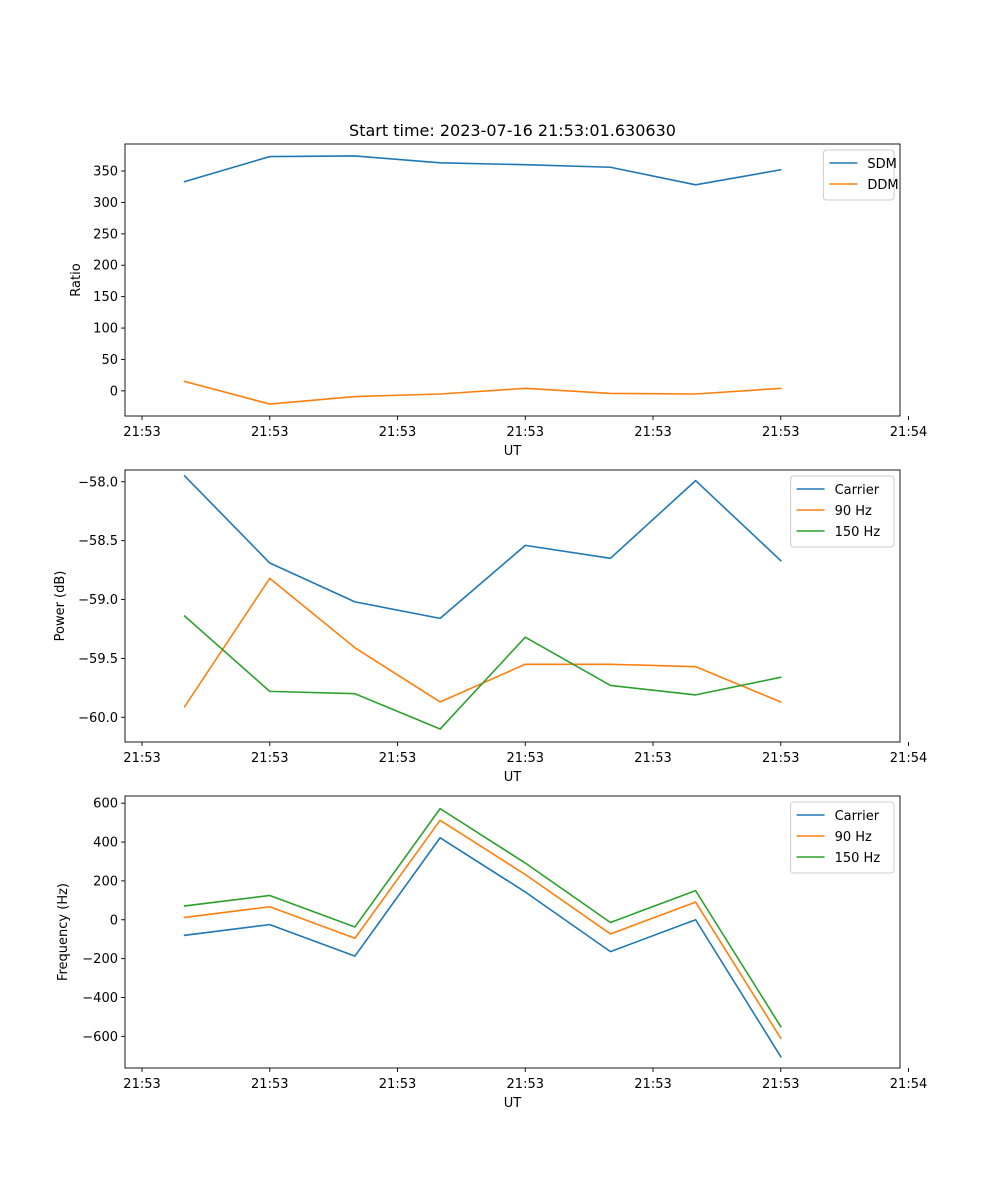 This screenshot has width=1000, height=1204. I want to click on y-tick-label: 300, so click(105, 203).